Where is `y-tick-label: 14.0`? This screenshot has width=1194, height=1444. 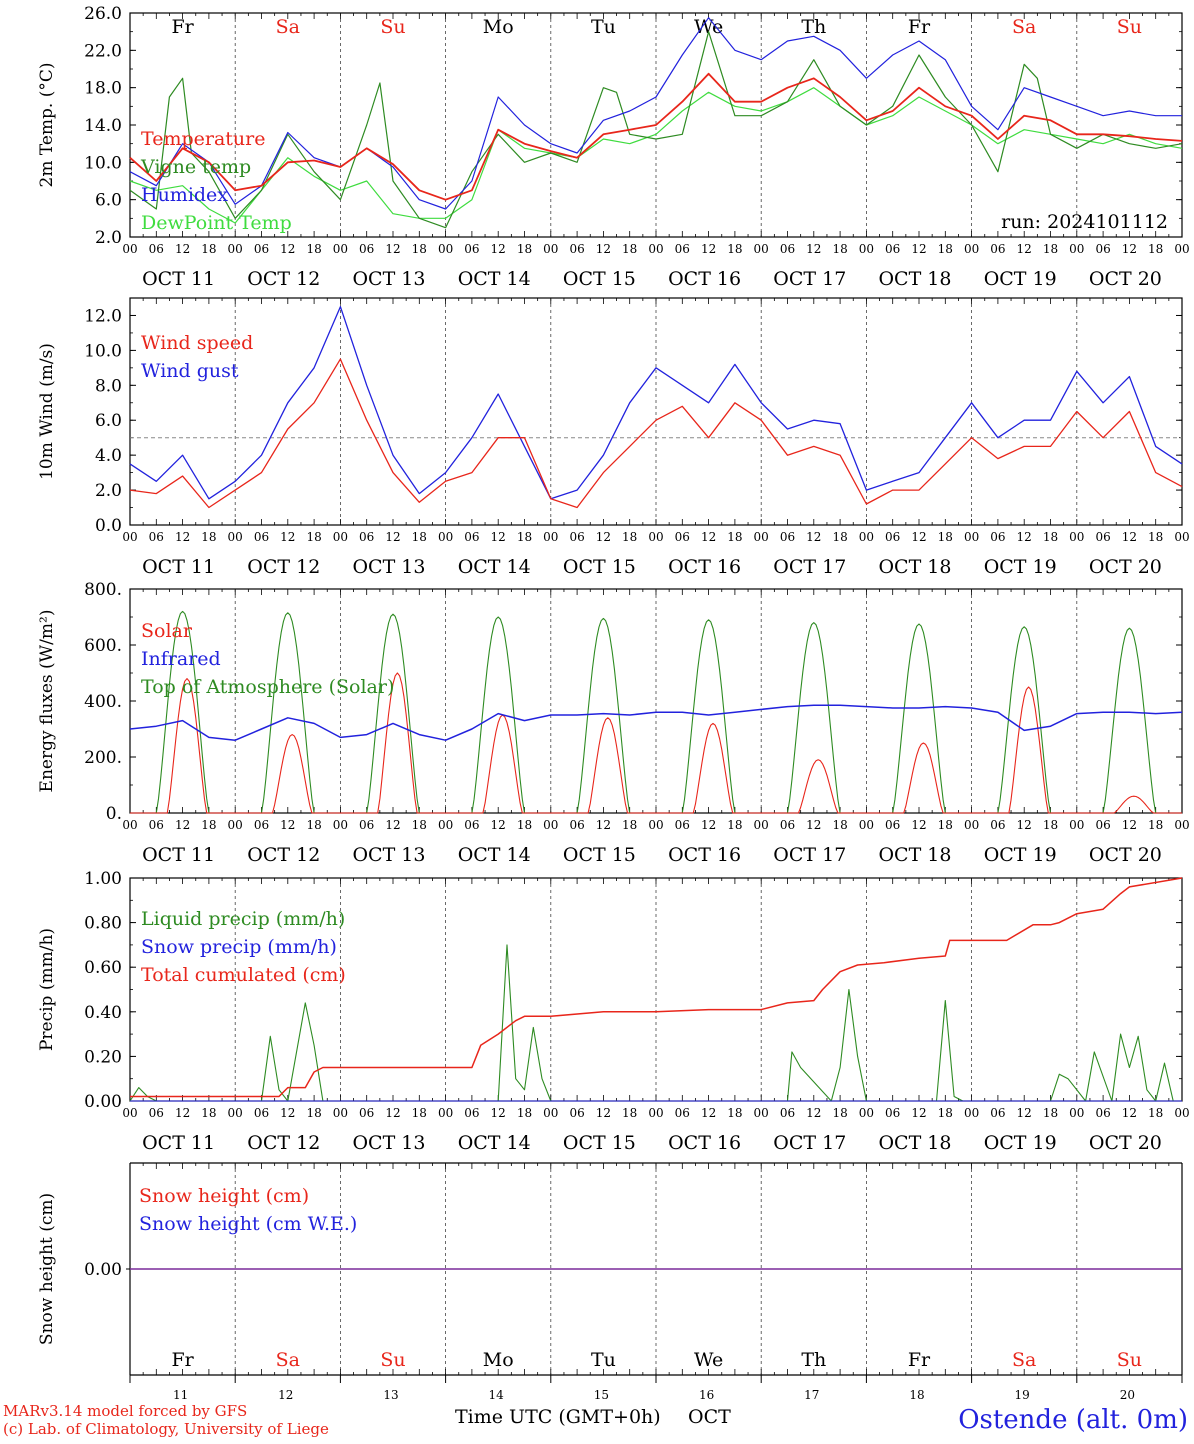 y-tick-label: 14.0 is located at coordinates (103, 126).